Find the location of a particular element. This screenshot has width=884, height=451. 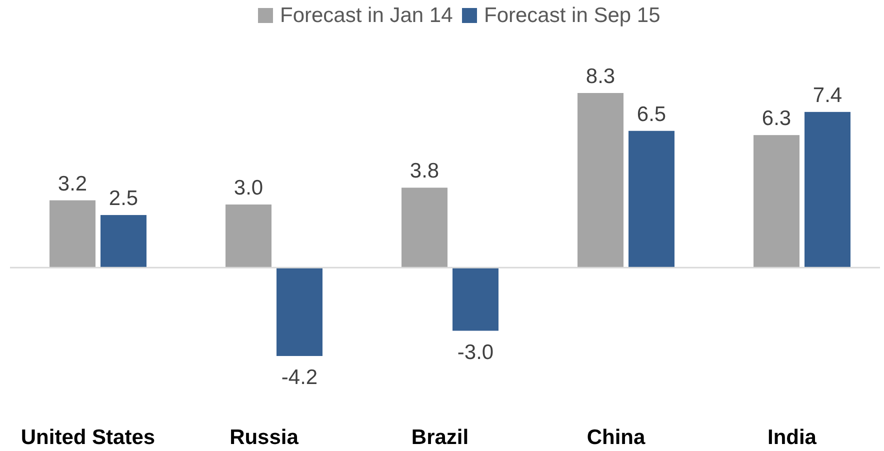

data-label: 8.3 is located at coordinates (601, 76).